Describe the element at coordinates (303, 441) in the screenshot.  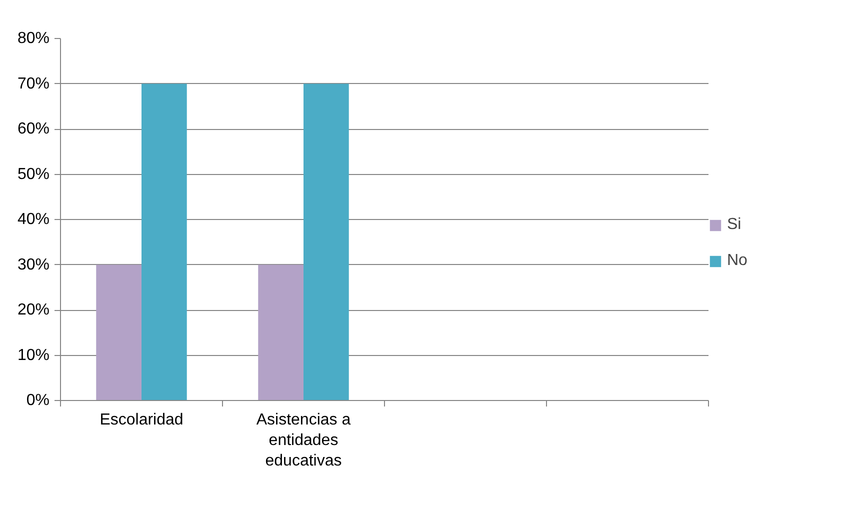
I see `x-tick-label: Asistencias a entidades educativas` at that location.